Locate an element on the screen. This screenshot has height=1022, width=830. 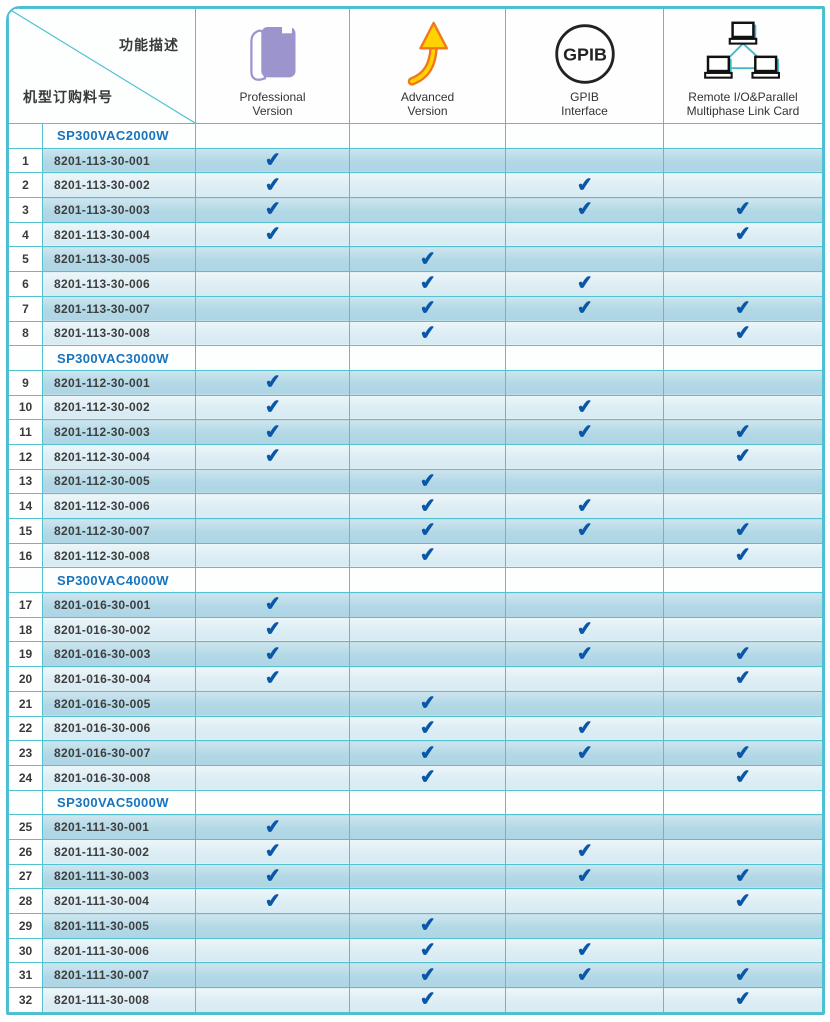
header-row: 功能描述 机型订购料号 Professional Version is located at coordinates (415, 66).